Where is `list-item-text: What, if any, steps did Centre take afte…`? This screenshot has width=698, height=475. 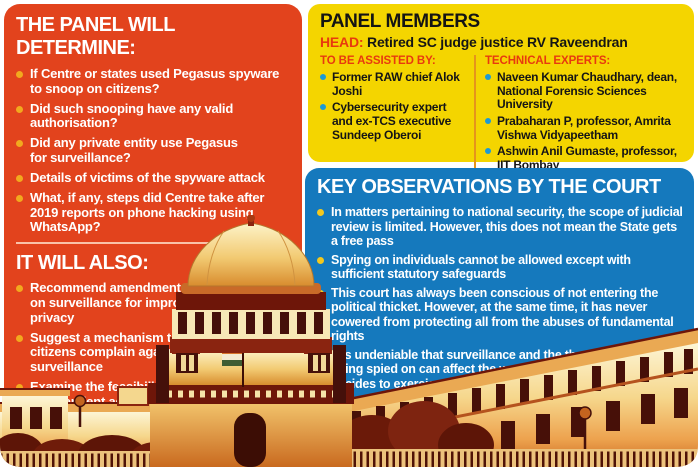
list-item-text: What, if any, steps did Centre take afte… is located at coordinates (147, 212).